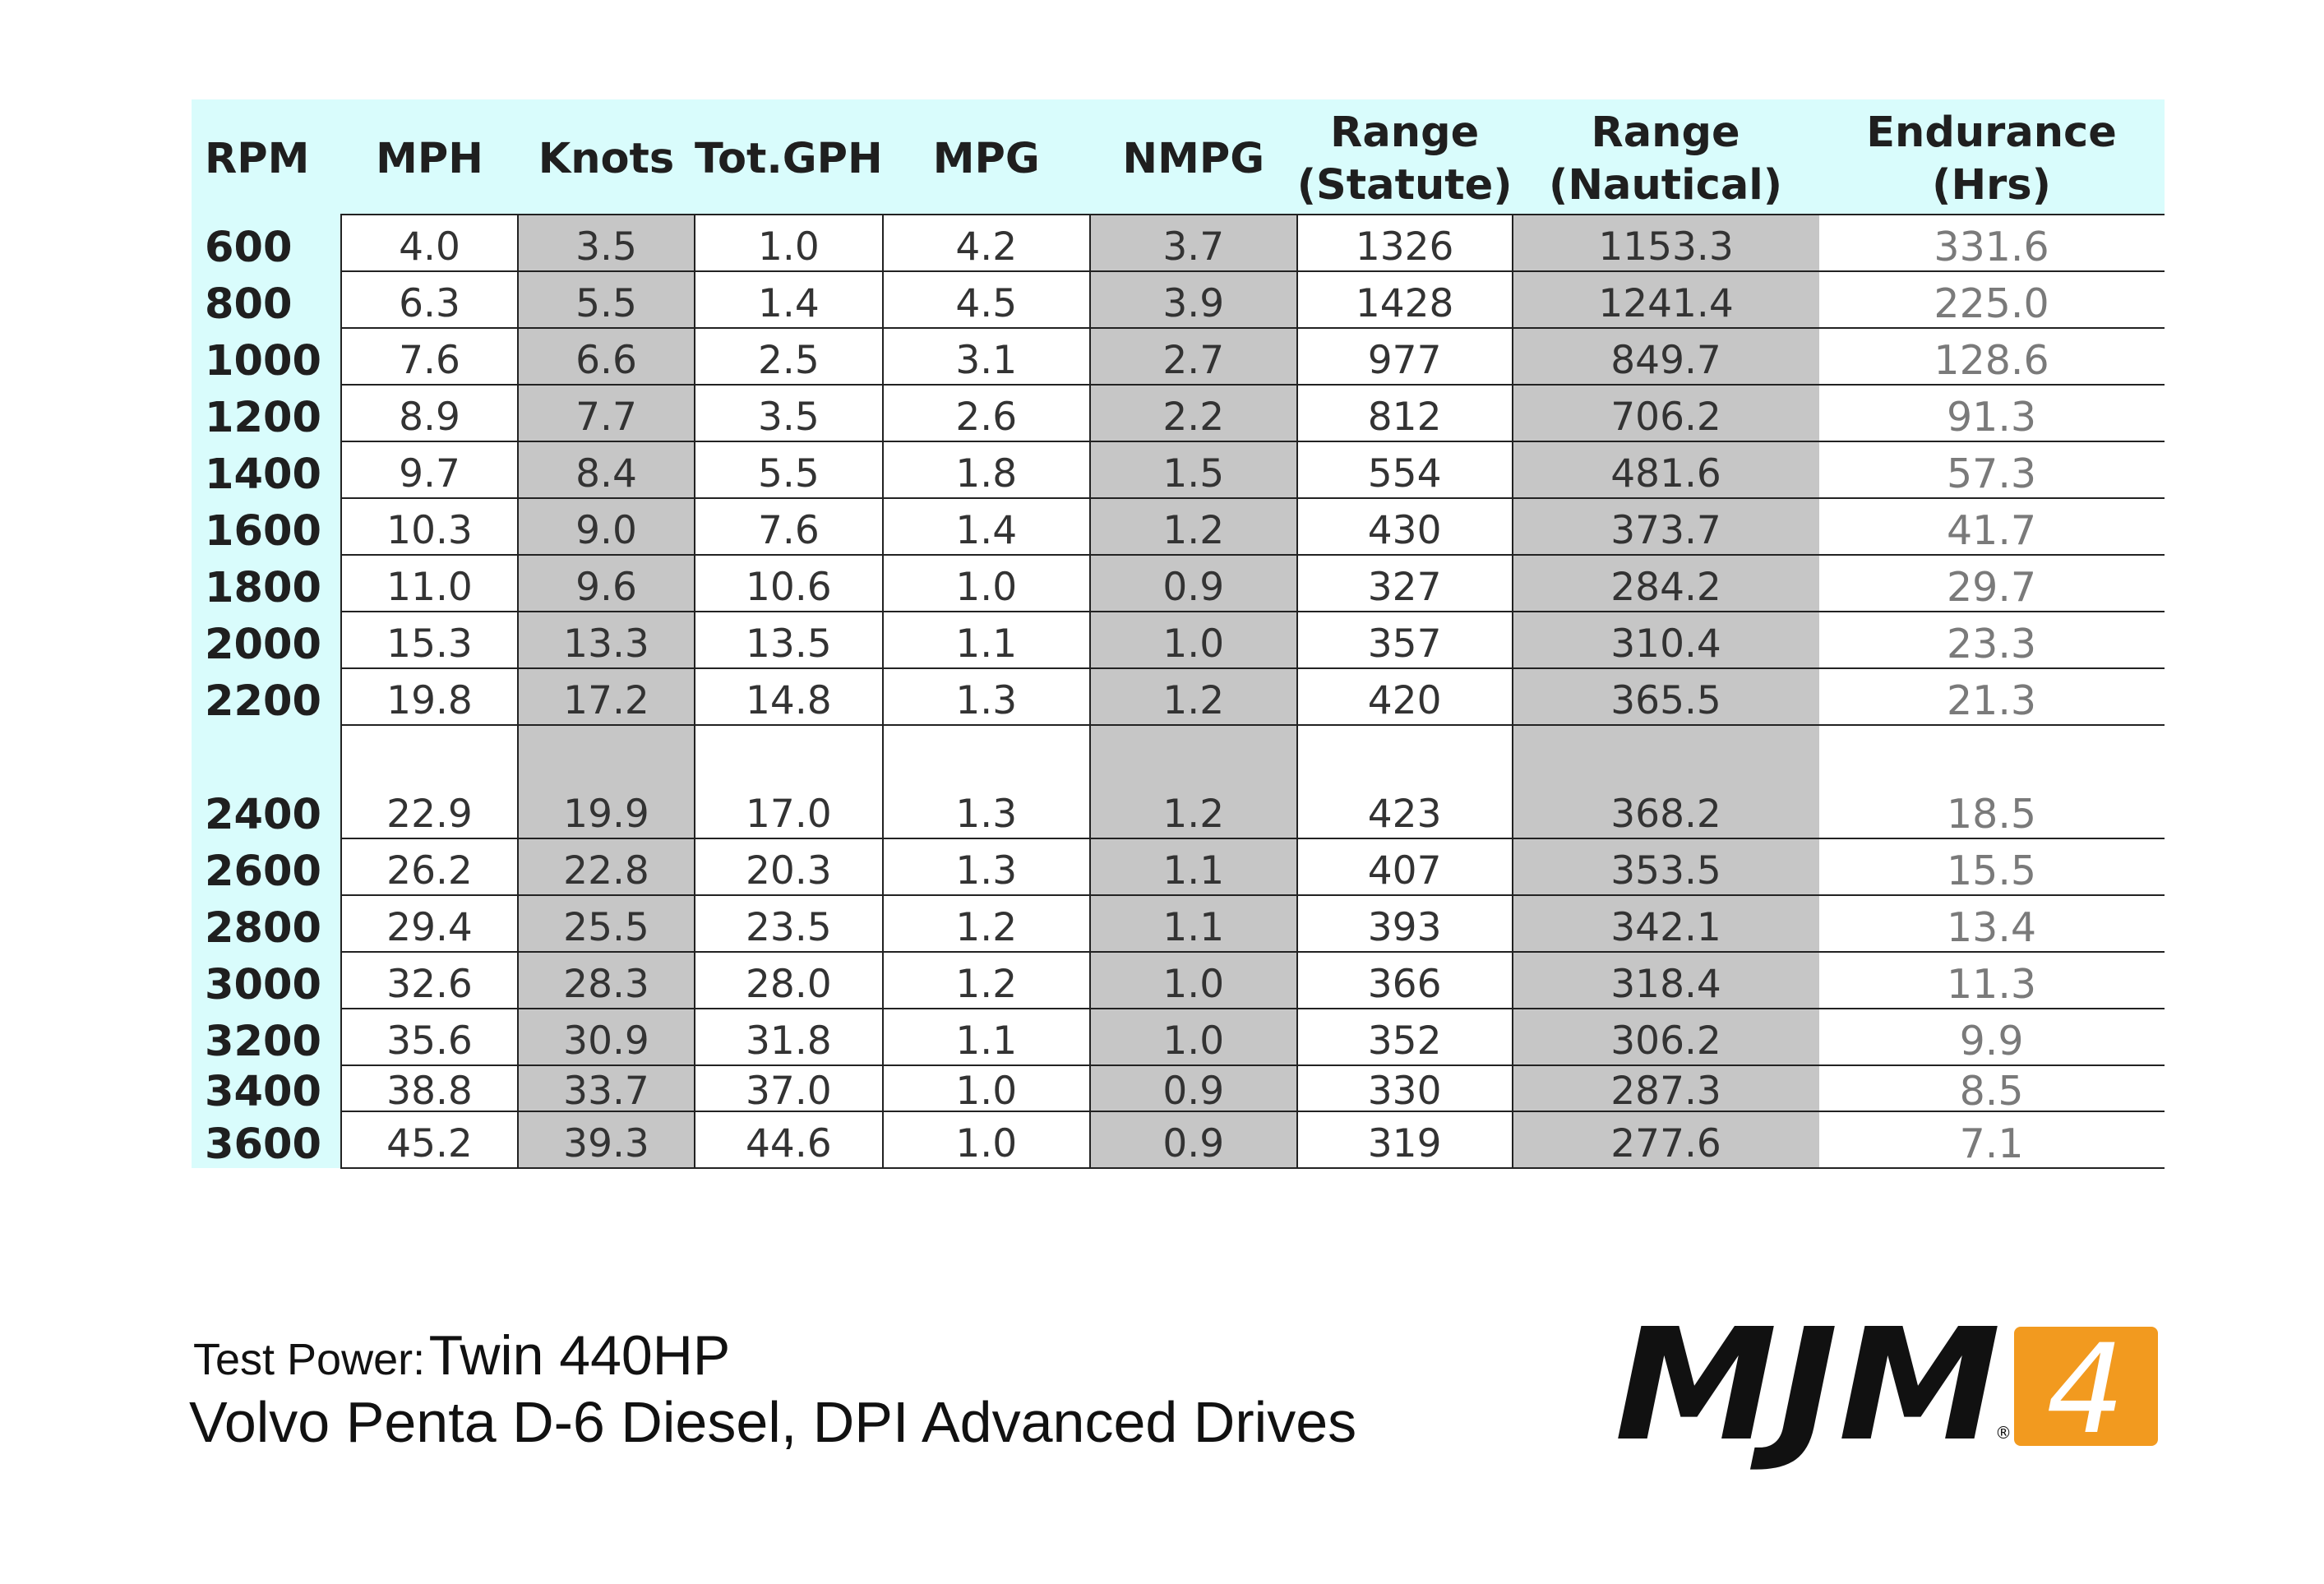 The height and width of the screenshot is (1584, 2324). I want to click on cell-mph: 32.6, so click(429, 980).